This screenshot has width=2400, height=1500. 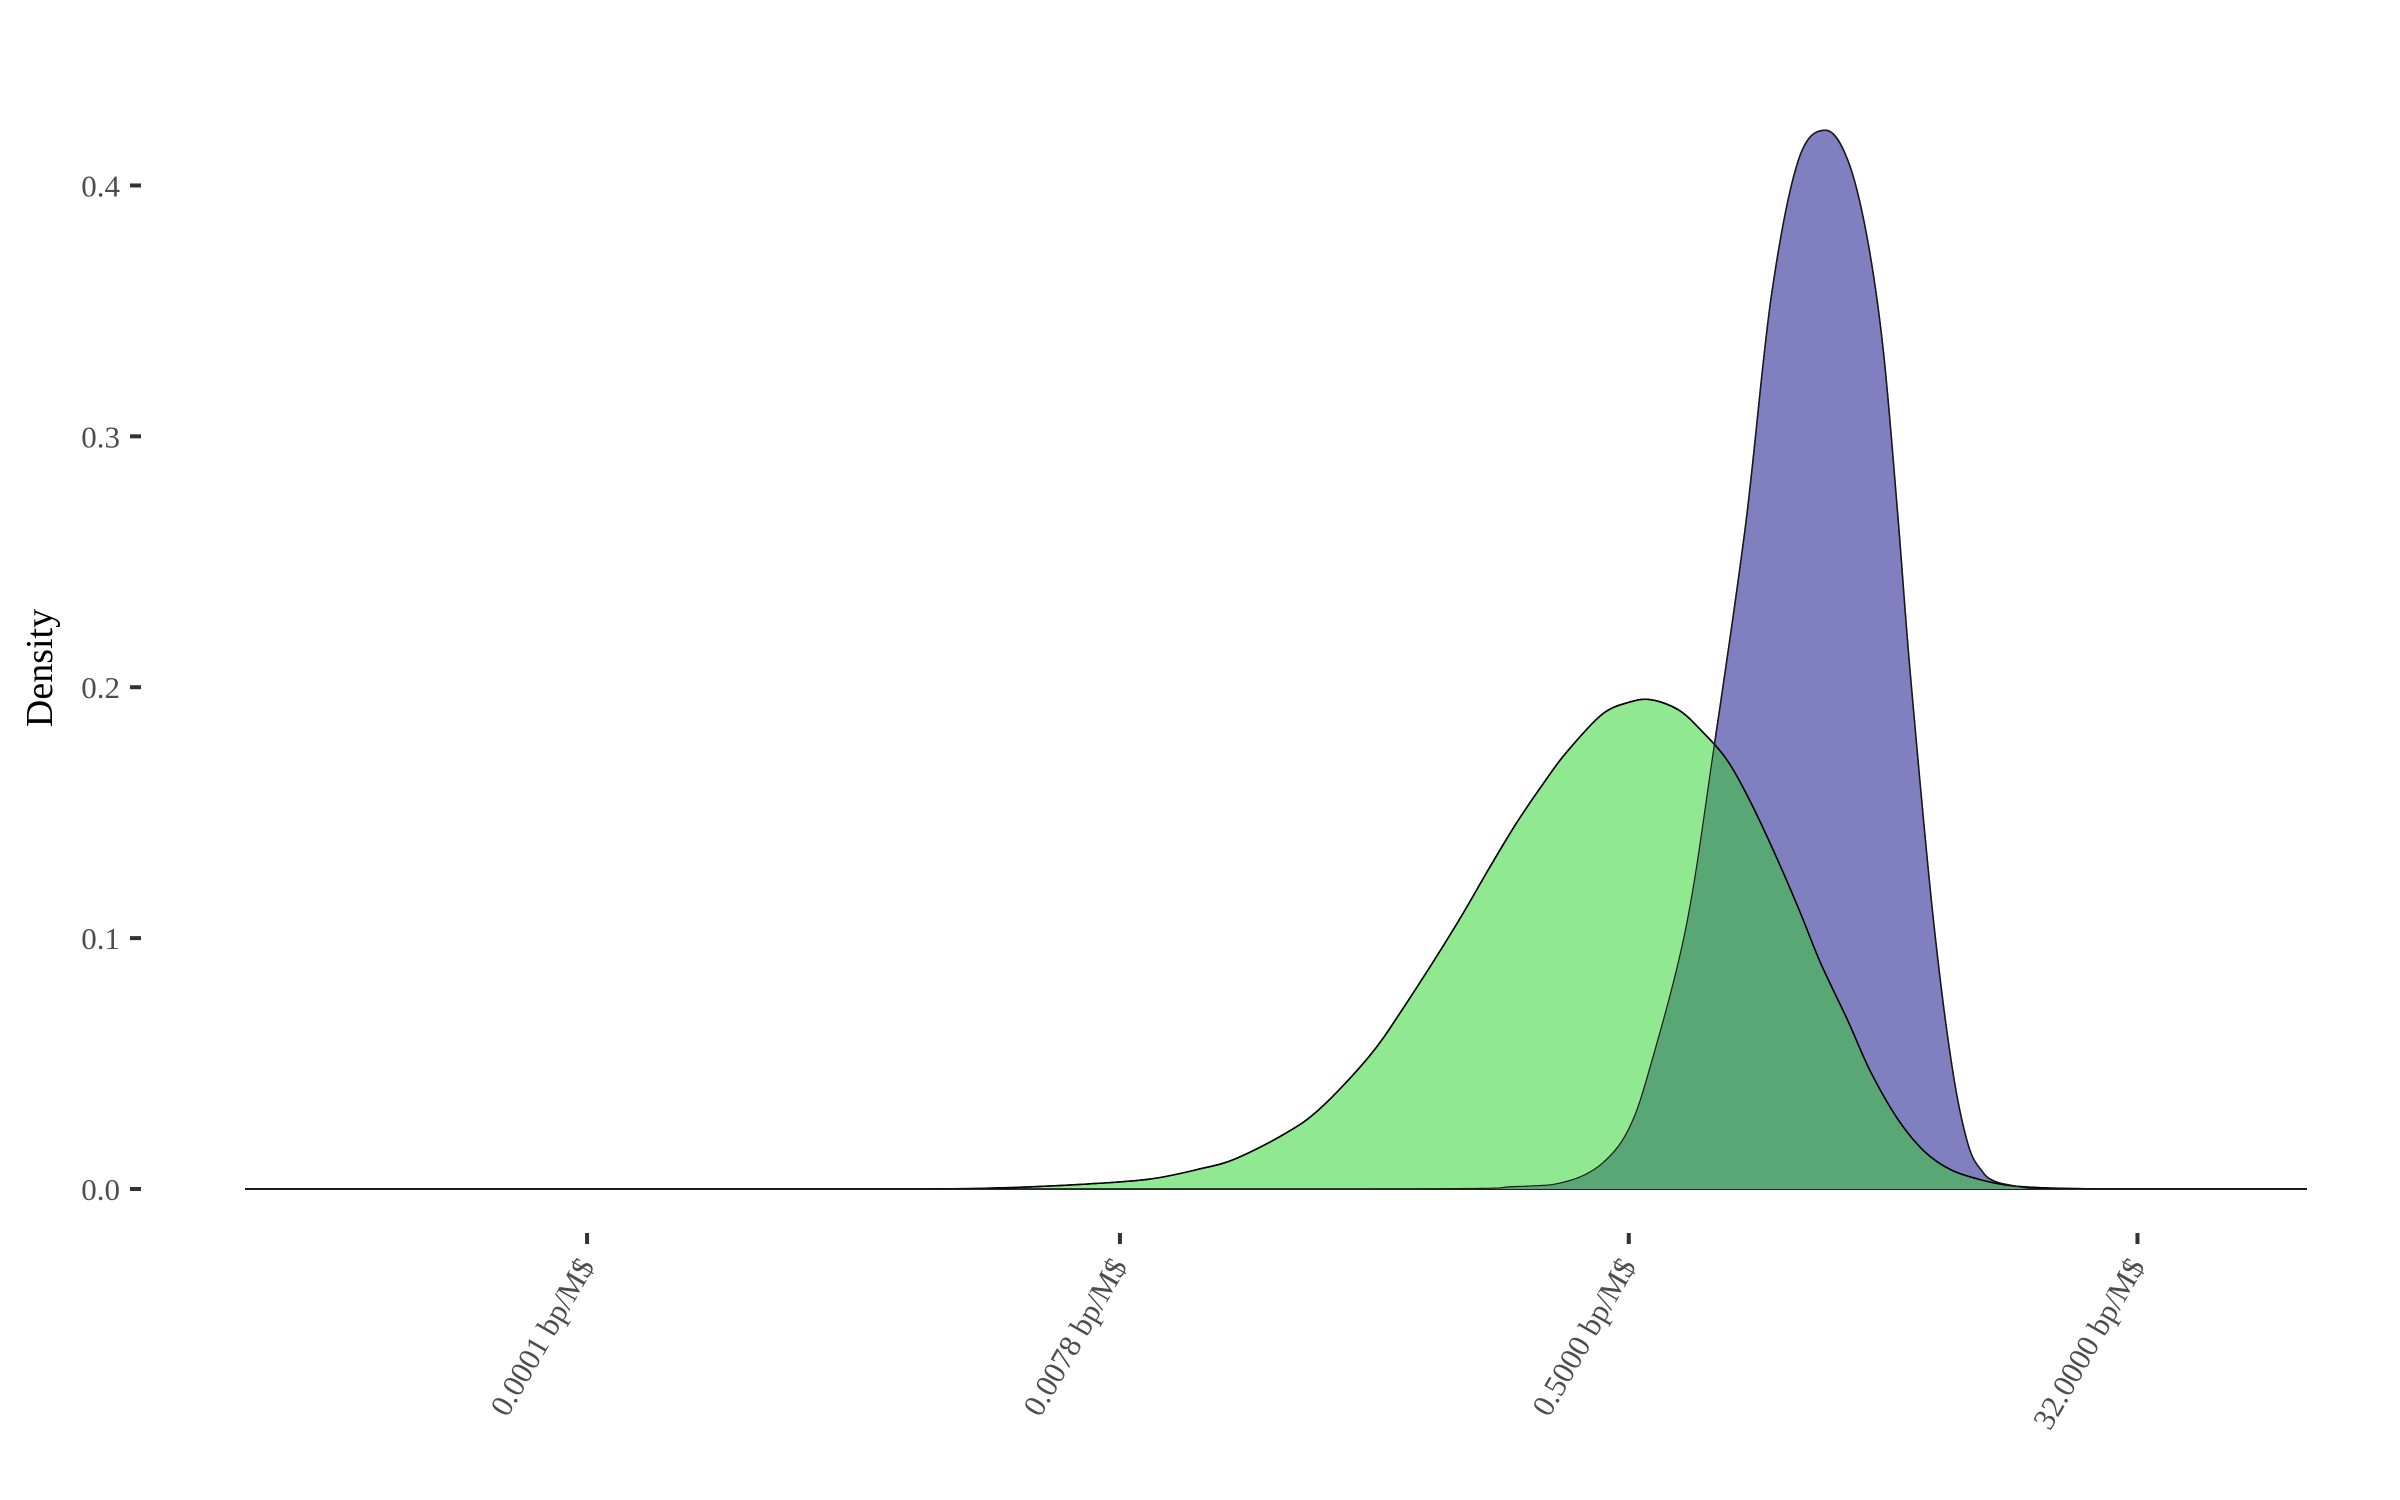 I want to click on x-tick-label: 0.5000 bp/M$, so click(x=1584, y=1337).